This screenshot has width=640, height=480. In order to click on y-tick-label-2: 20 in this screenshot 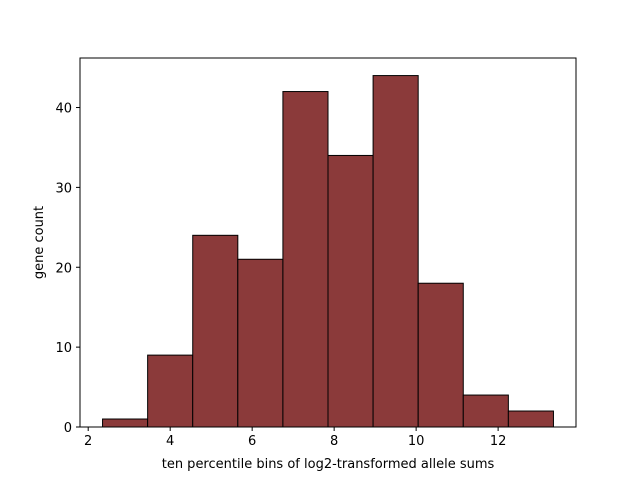, I will do `click(63, 268)`.